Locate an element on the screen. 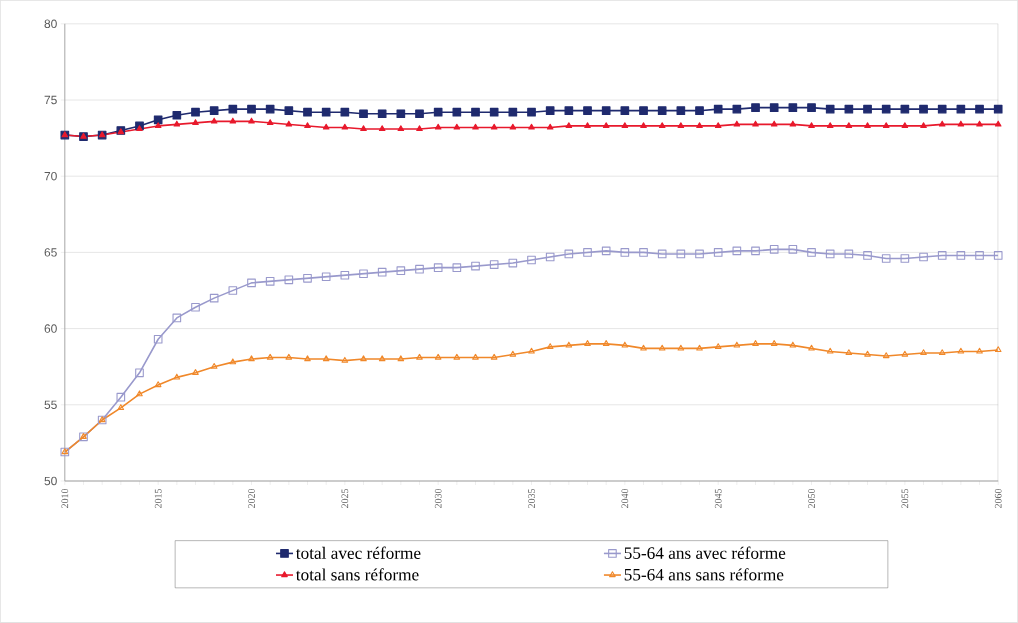  x-tick-label: 2060 is located at coordinates (998, 498).